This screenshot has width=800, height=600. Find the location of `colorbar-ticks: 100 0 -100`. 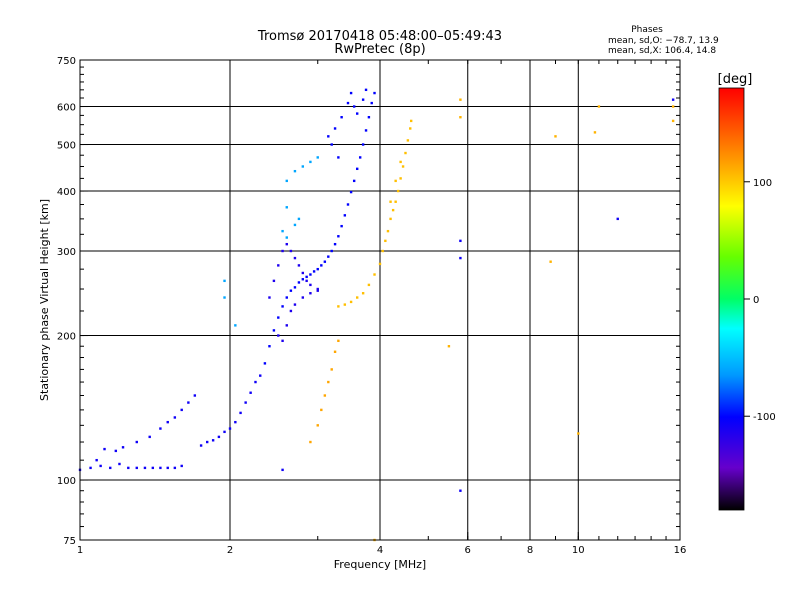

colorbar-ticks: 100 0 -100 is located at coordinates (760, 300).